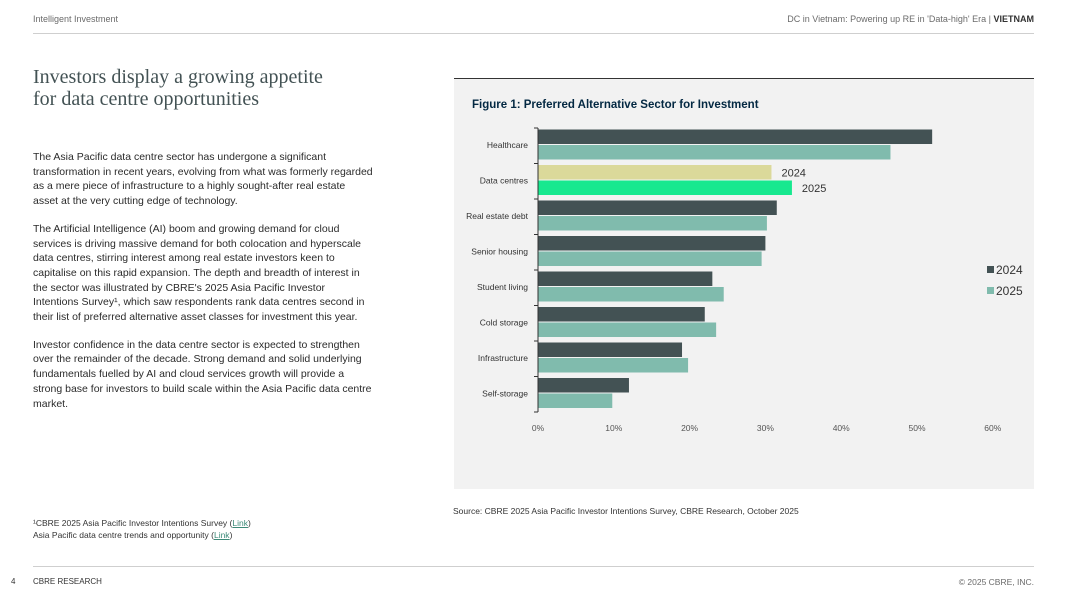  What do you see at coordinates (613, 365) in the screenshot?
I see `bar-2025-infrastructure` at bounding box center [613, 365].